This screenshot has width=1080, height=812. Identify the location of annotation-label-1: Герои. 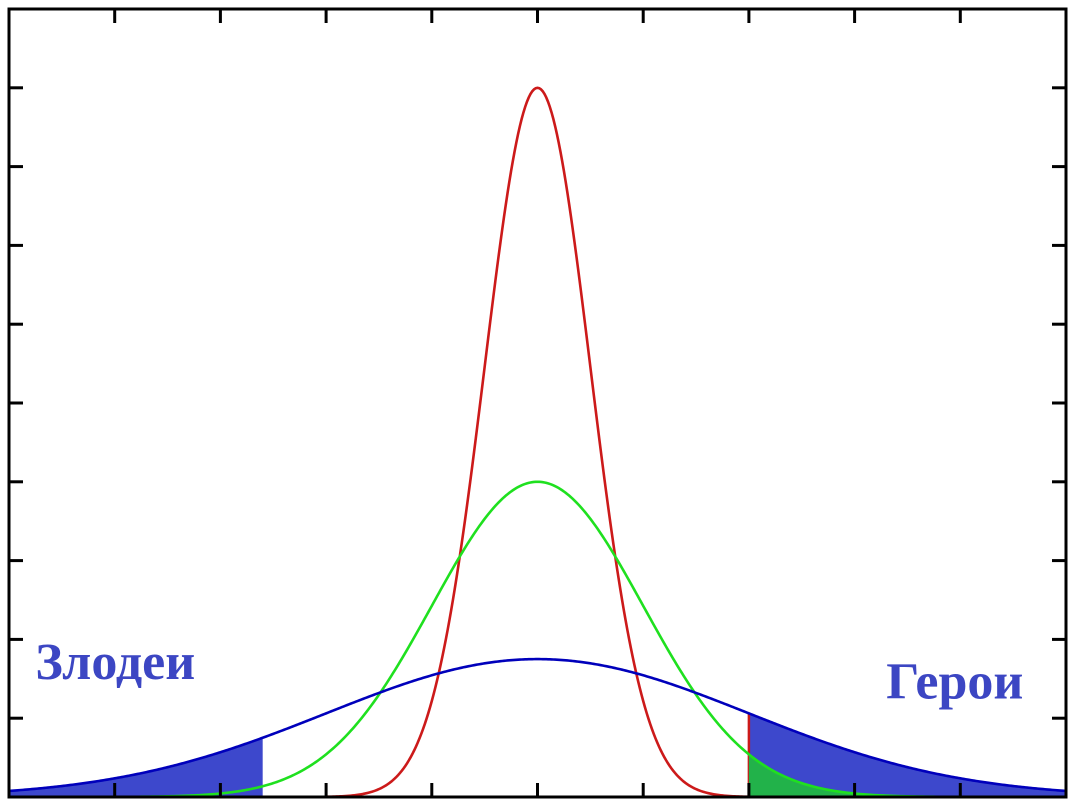
(954, 682).